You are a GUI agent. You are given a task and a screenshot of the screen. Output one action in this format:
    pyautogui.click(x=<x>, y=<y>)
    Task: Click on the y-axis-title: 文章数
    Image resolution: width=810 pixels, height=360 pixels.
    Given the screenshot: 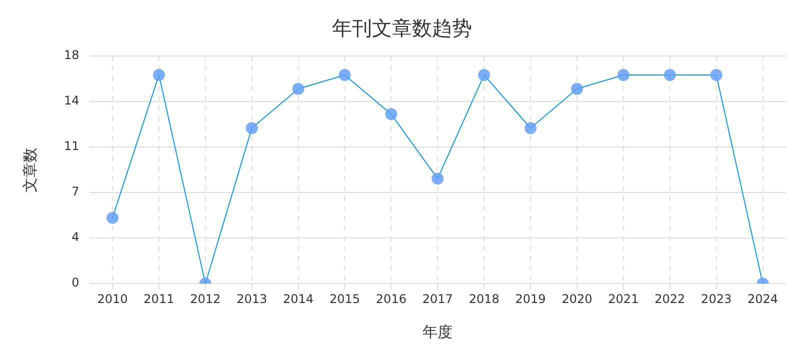 What is the action you would take?
    pyautogui.click(x=29, y=169)
    